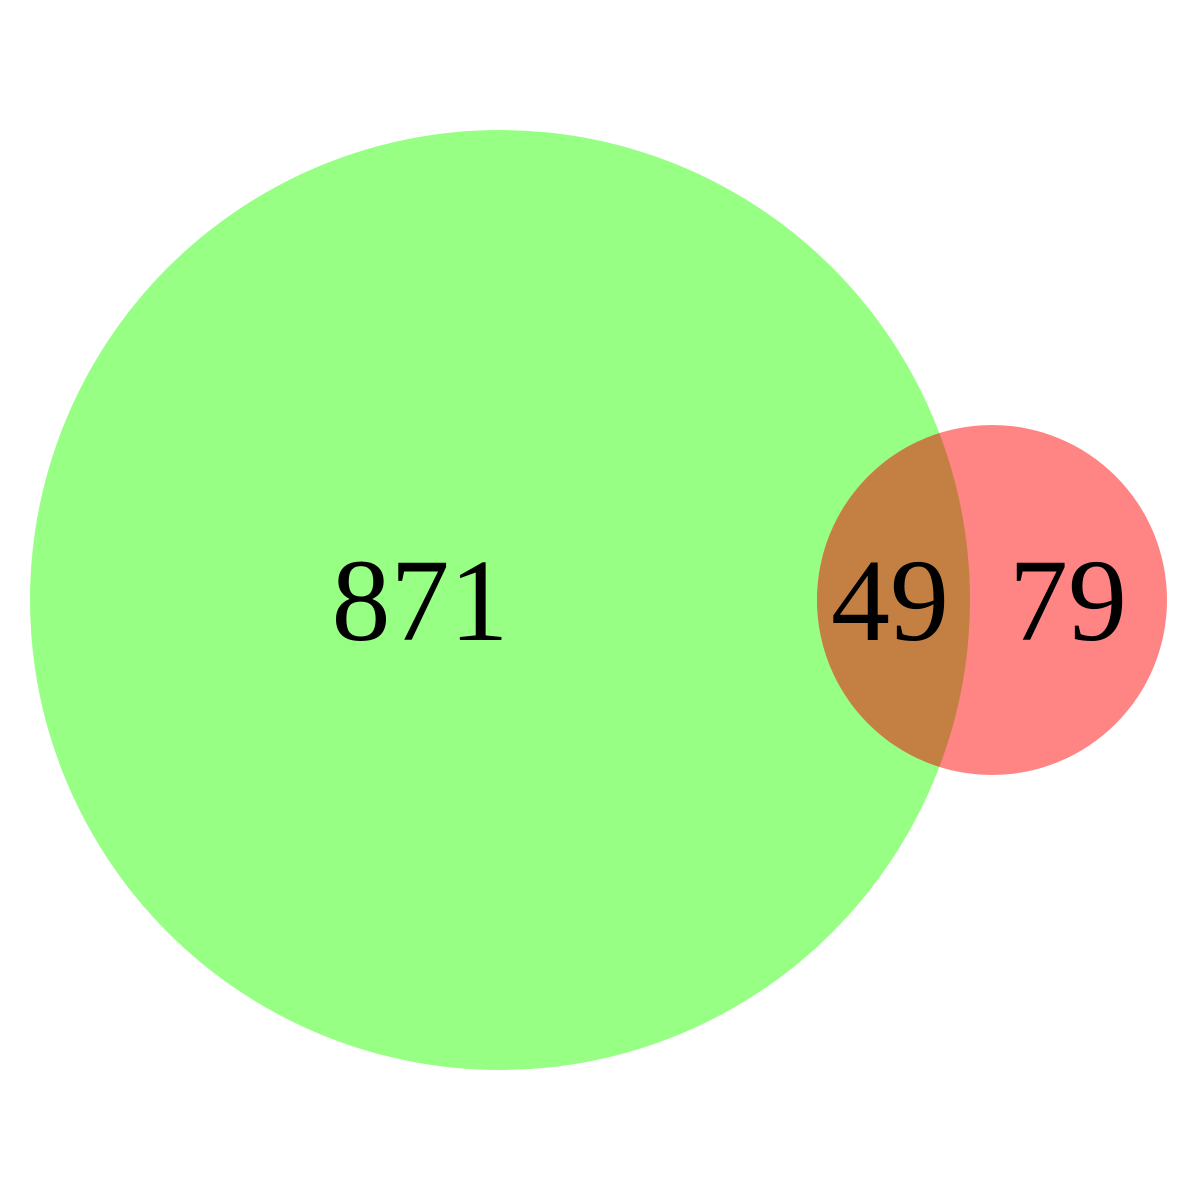 The width and height of the screenshot is (1200, 1200). Describe the element at coordinates (1068, 600) in the screenshot. I see `set-b-only-count: 79` at that location.